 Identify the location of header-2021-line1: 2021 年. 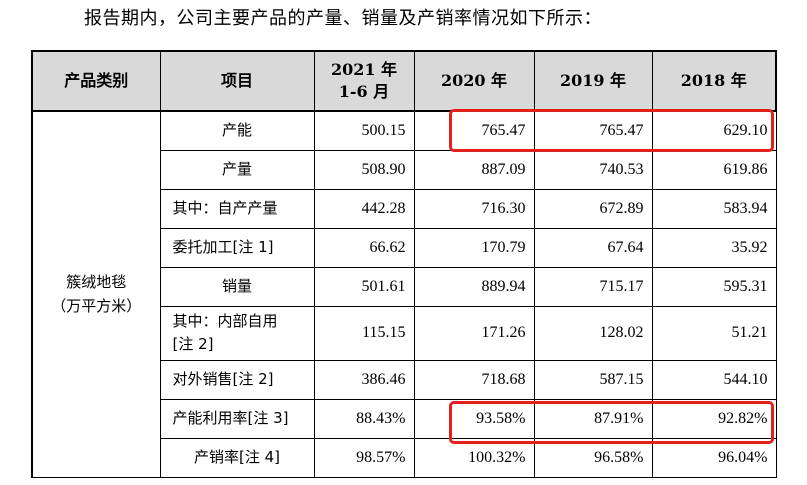
(364, 70).